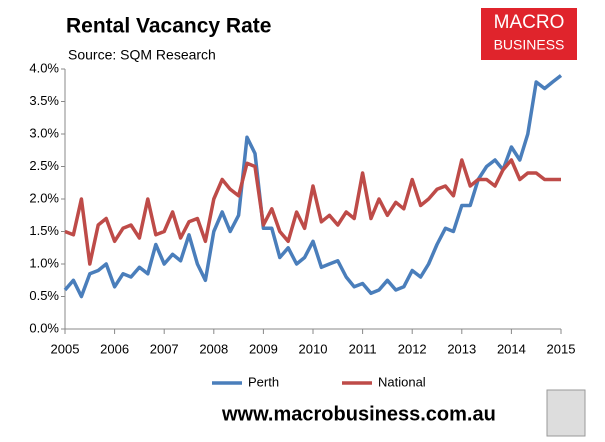  Describe the element at coordinates (44, 295) in the screenshot. I see `y-tick-label: 0.5%` at that location.